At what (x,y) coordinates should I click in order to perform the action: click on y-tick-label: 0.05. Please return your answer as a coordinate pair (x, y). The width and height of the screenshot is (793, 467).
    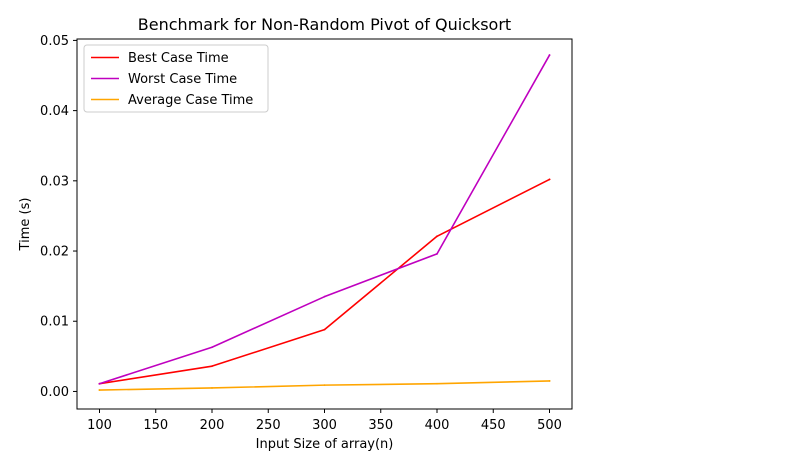
    Looking at the image, I should click on (54, 41).